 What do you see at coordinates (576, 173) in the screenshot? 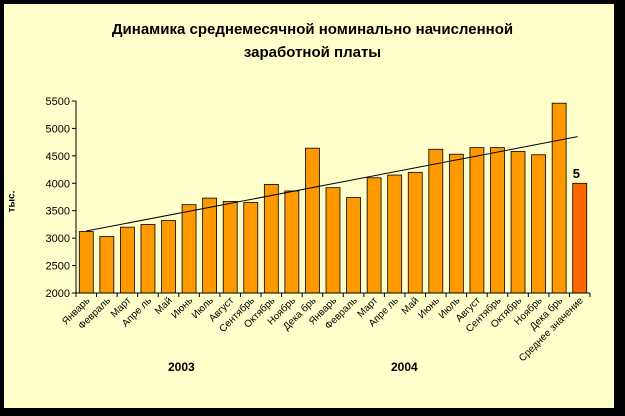
I see `annotation-label: 5` at bounding box center [576, 173].